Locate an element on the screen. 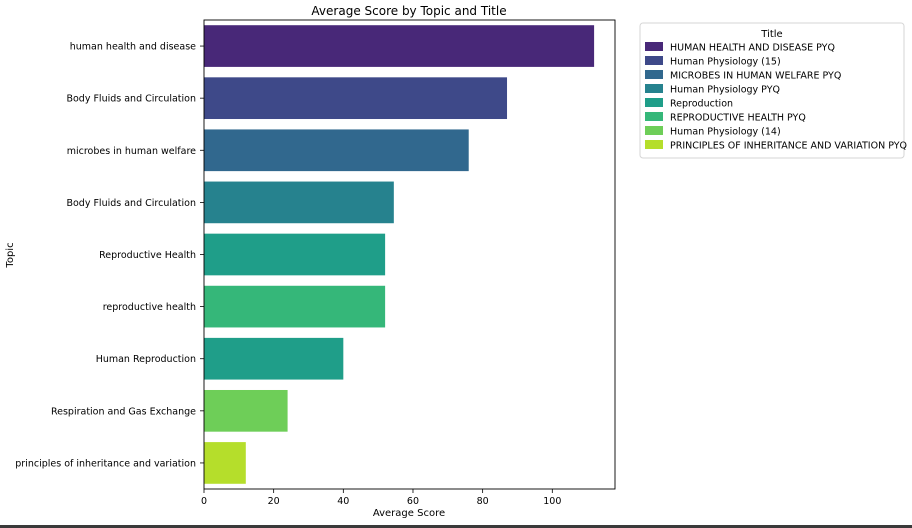  x-tick-label: 40 is located at coordinates (343, 501).